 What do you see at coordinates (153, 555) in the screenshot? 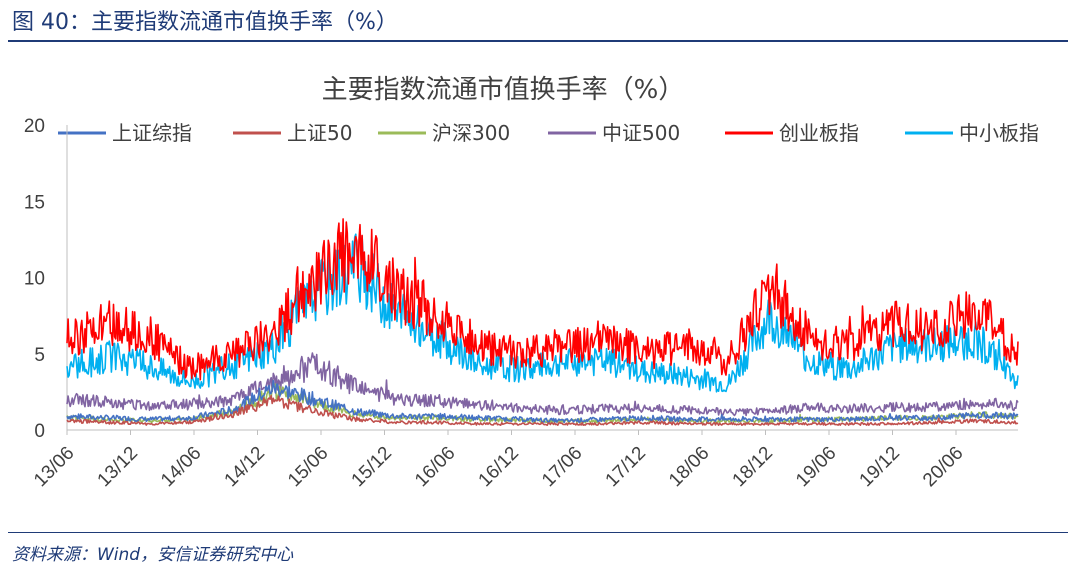
I see `source-note: 资料来源：Wind，安信证券研究中心` at bounding box center [153, 555].